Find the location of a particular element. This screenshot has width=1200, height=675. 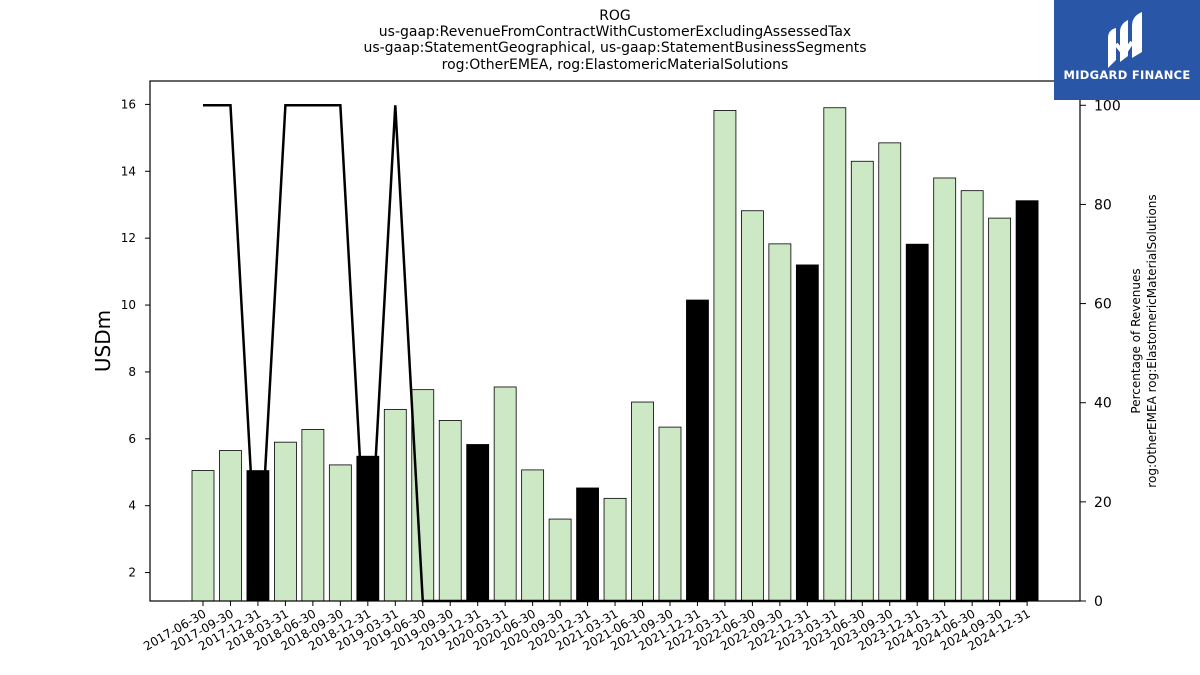

y2-axis-label-line-1: Percentage of Revenues is located at coordinates (1136, 340).